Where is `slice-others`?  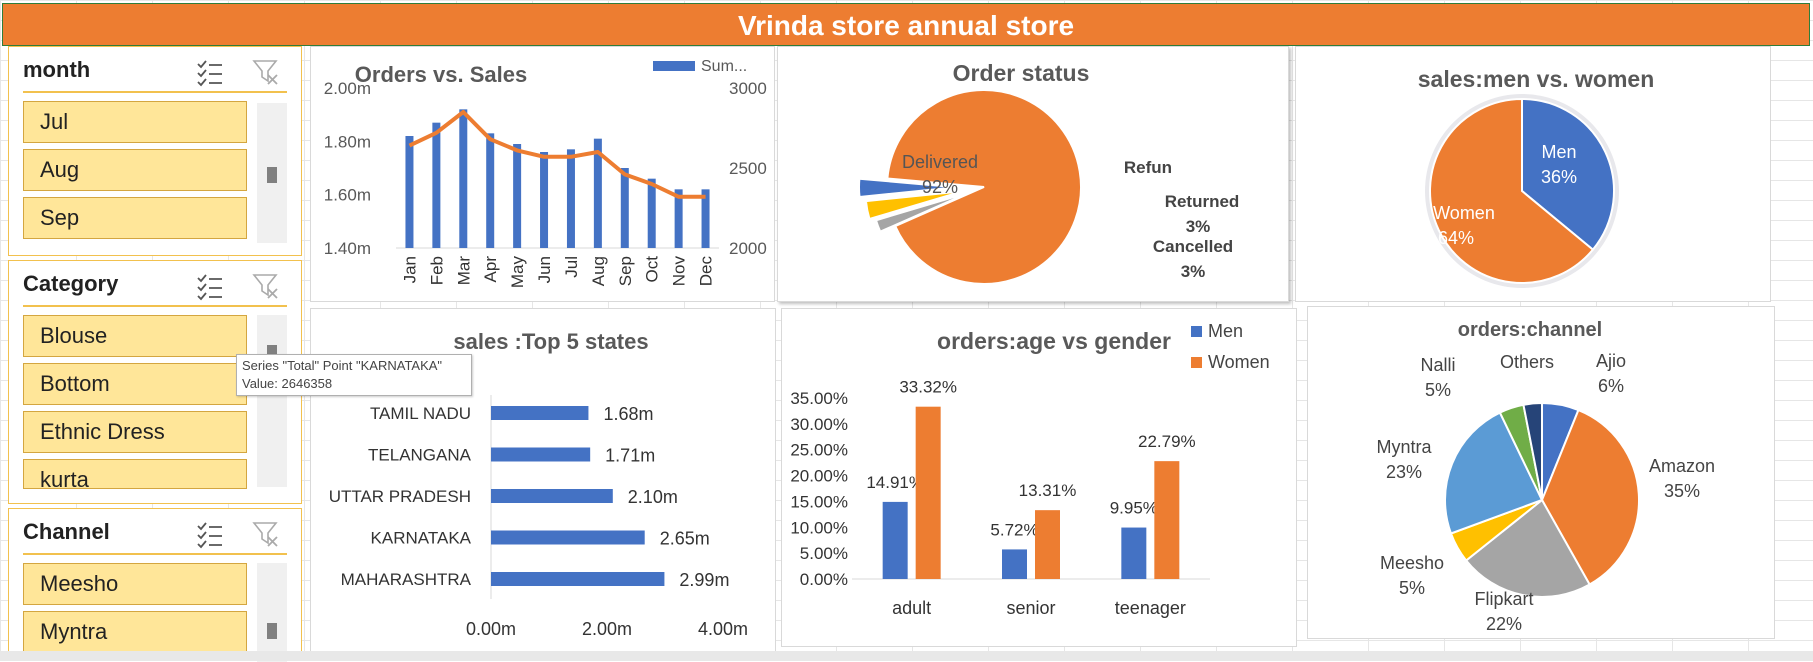
slice-others is located at coordinates (1532, 451).